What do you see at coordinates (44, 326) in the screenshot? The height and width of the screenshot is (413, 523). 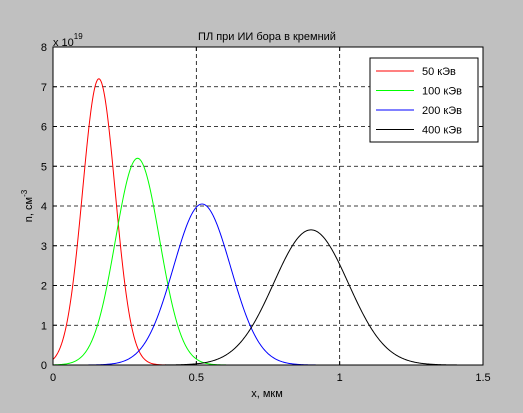 I see `y-tick-label: 1` at bounding box center [44, 326].